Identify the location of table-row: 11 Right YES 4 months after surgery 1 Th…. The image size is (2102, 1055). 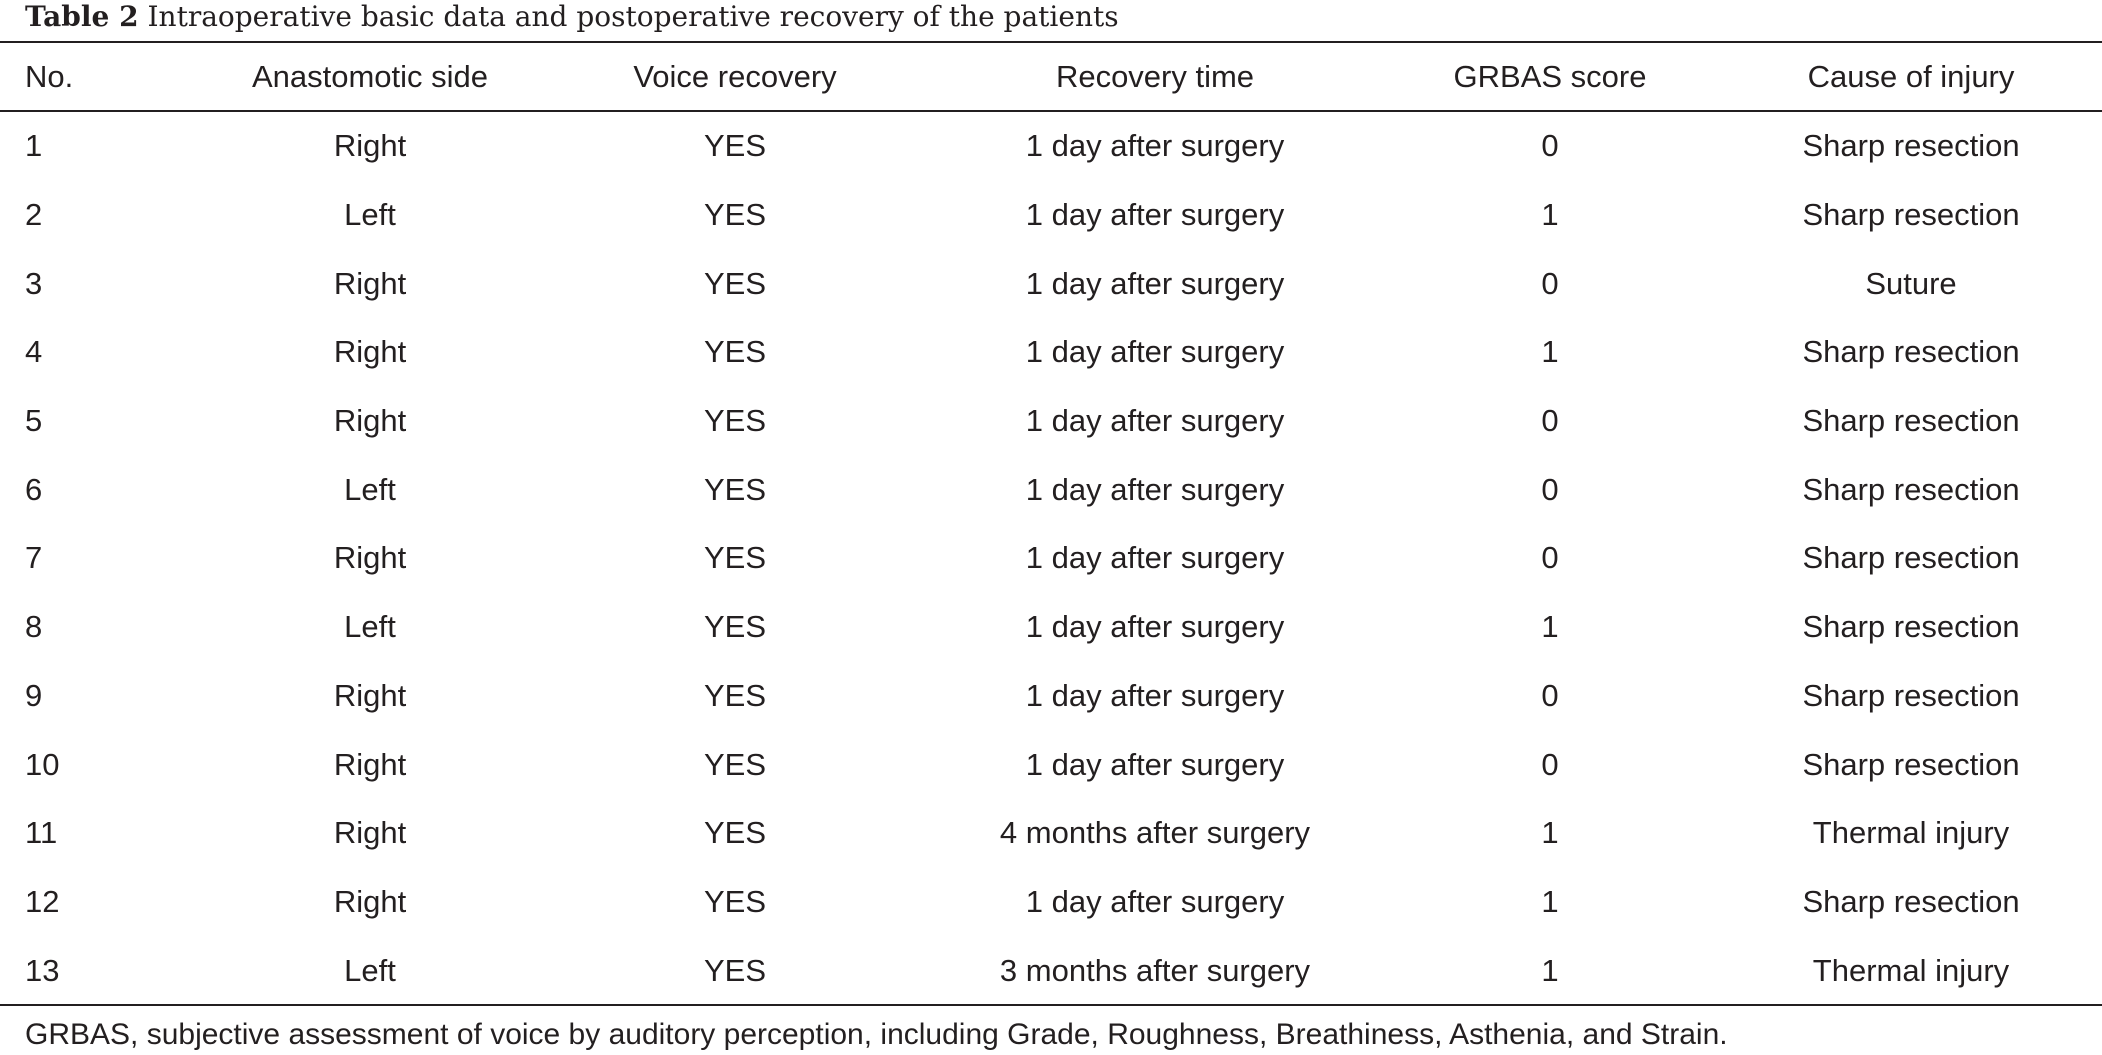
(1051, 833).